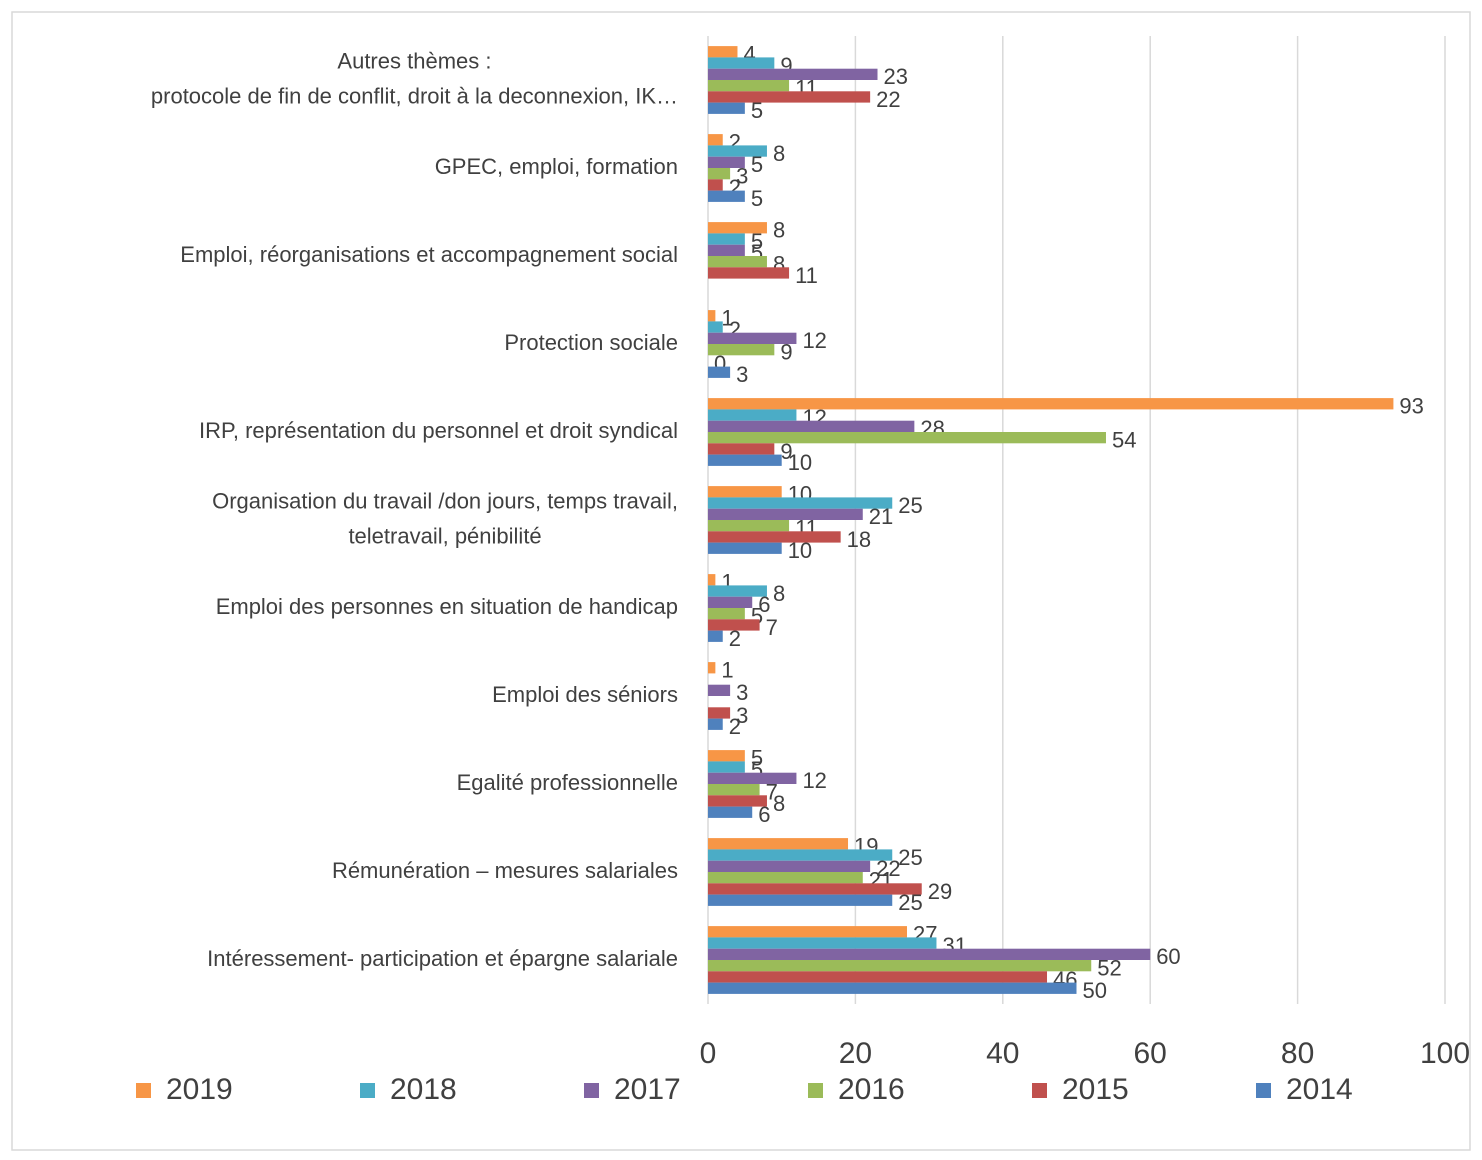 The height and width of the screenshot is (1160, 1482). Describe the element at coordinates (585, 694) in the screenshot. I see `category-label: Emploi des séniors` at that location.